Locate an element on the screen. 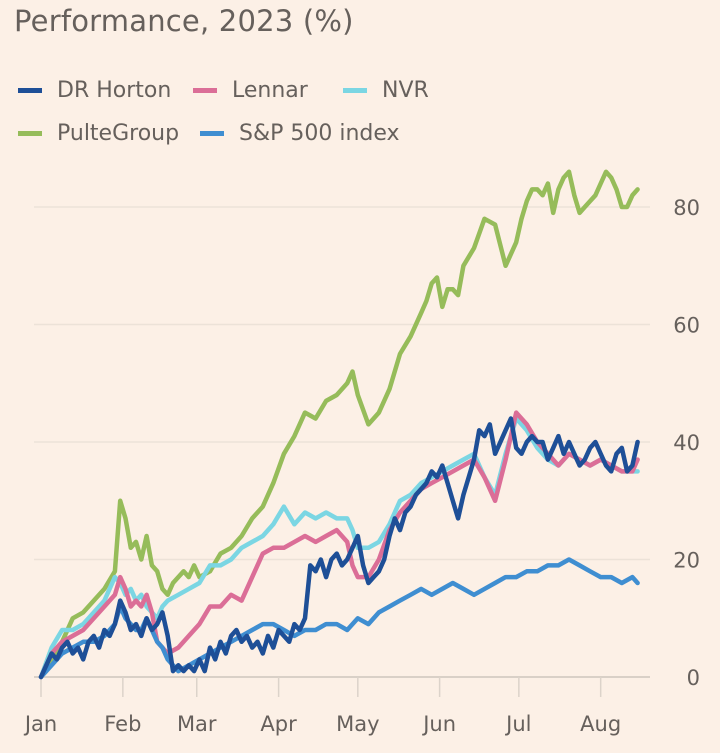 The width and height of the screenshot is (720, 753). legend-item-nvr: NVR is located at coordinates (386, 90).